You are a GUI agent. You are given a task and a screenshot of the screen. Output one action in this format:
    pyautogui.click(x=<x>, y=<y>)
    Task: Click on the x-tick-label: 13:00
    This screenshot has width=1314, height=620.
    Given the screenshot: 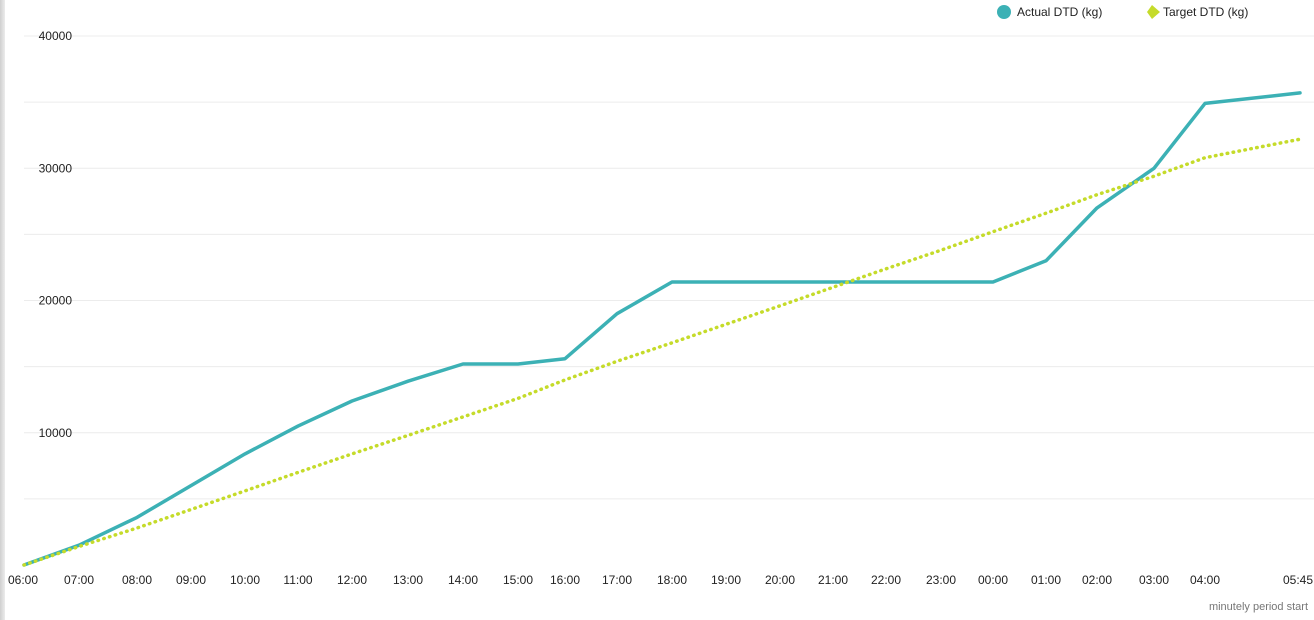 What is the action you would take?
    pyautogui.click(x=408, y=580)
    